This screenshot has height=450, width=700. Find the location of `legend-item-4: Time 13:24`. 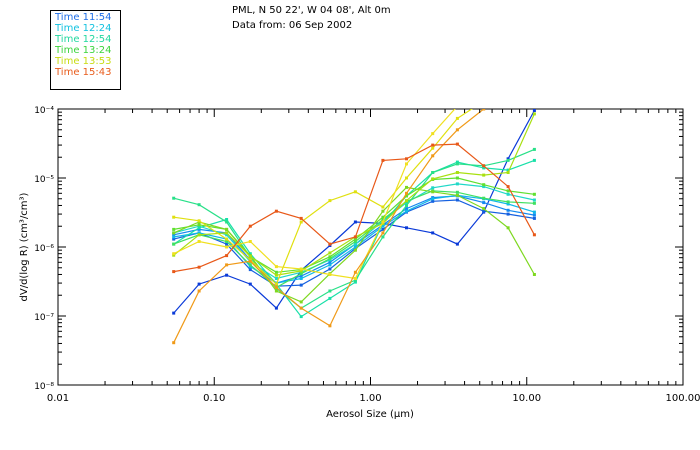

legend-item-4: Time 13:24 is located at coordinates (83, 50).